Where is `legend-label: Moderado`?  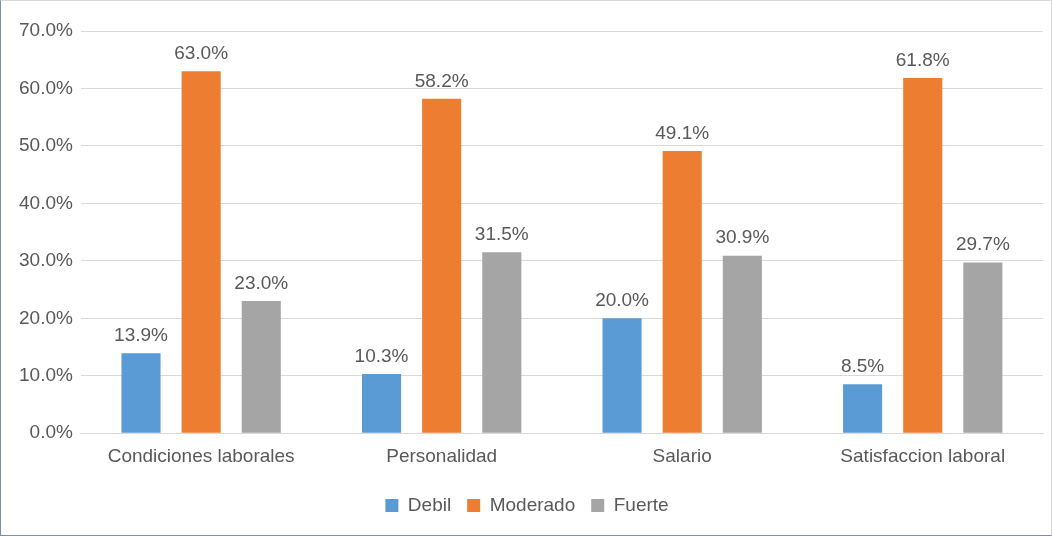 legend-label: Moderado is located at coordinates (532, 504).